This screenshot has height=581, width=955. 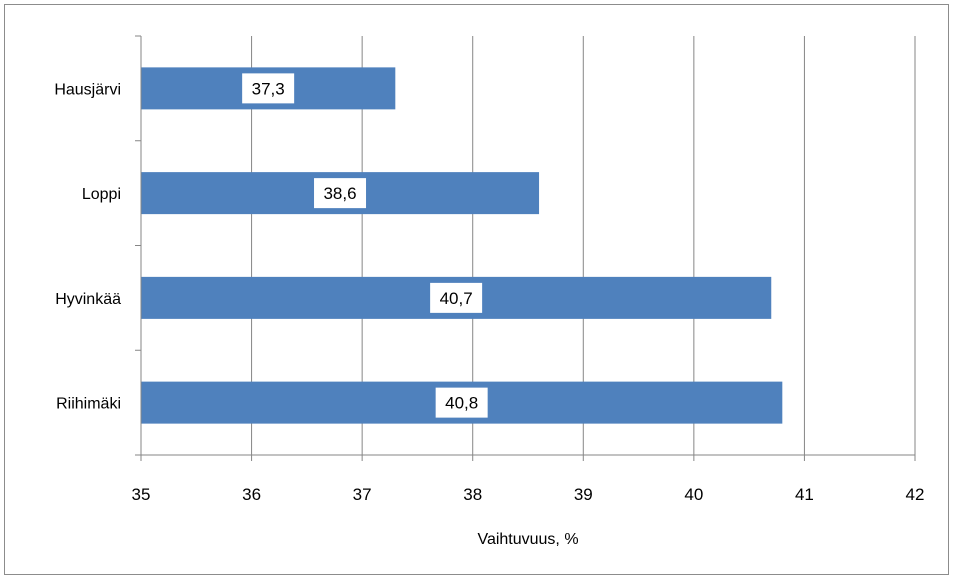 I want to click on x-tick-label: 35, so click(x=141, y=494).